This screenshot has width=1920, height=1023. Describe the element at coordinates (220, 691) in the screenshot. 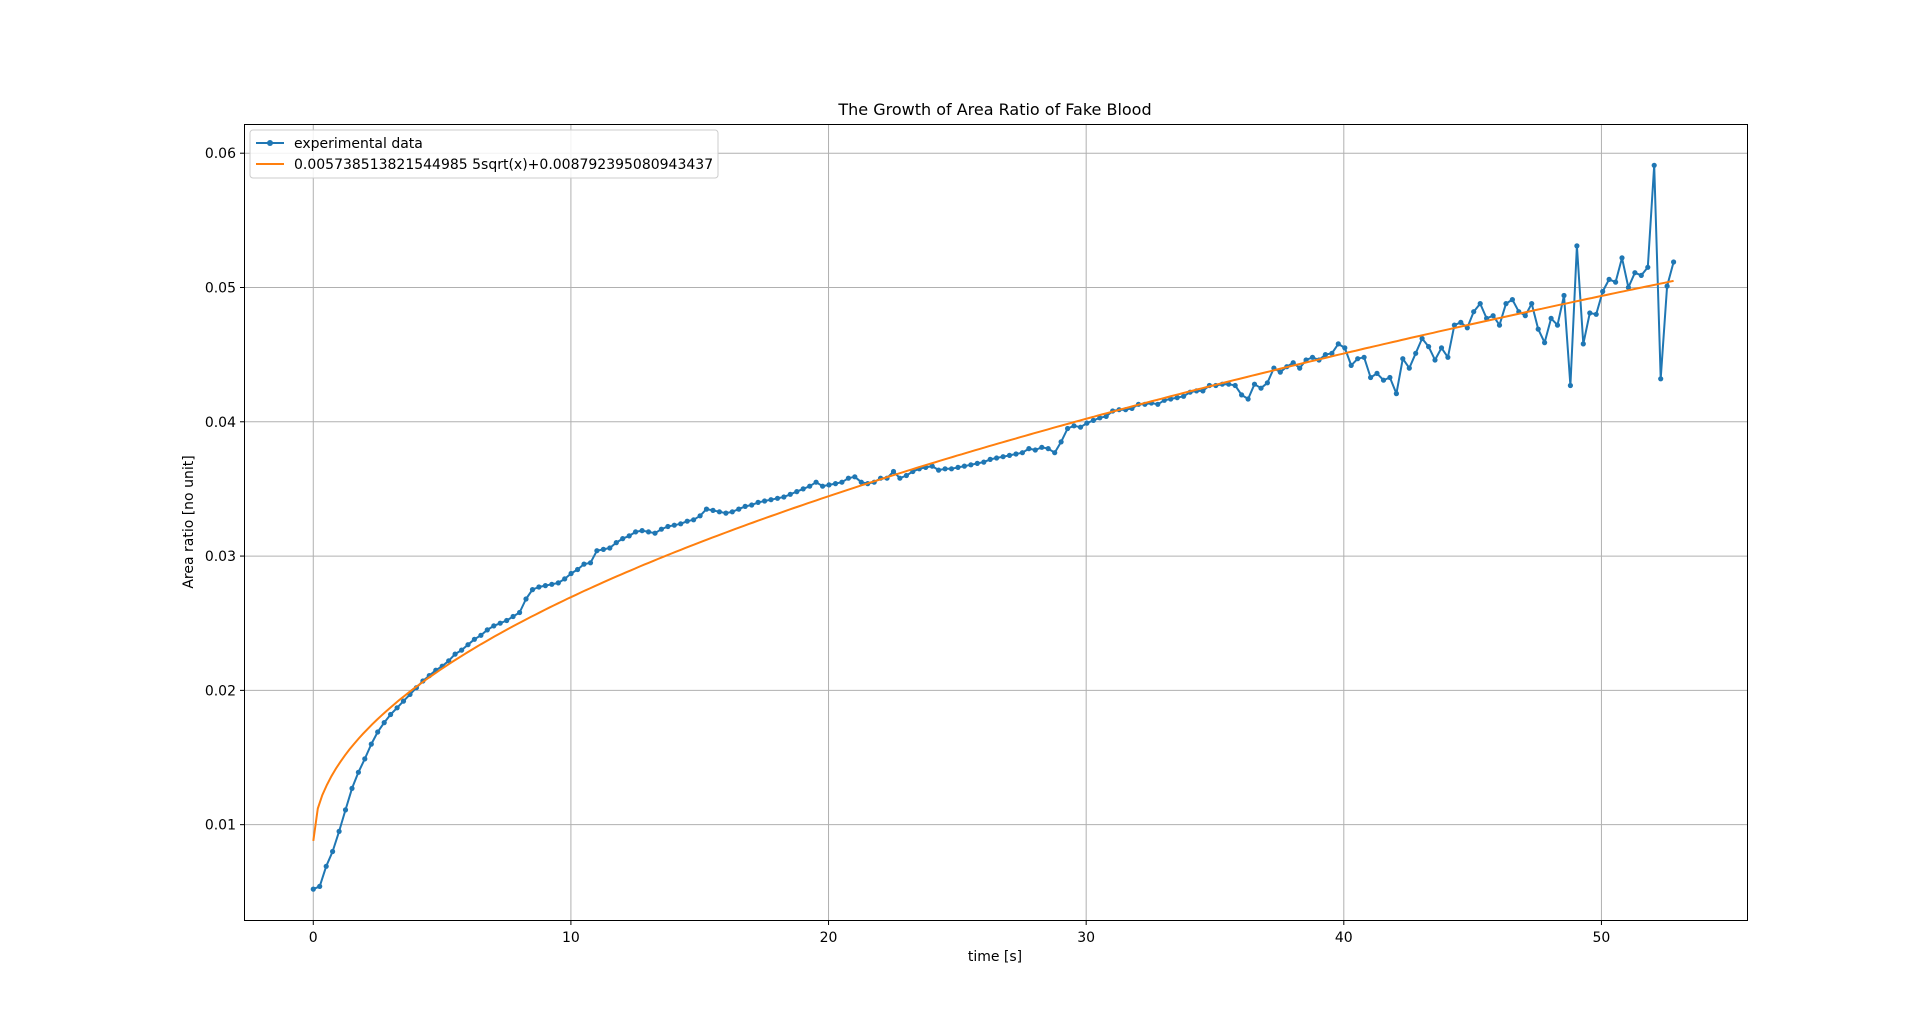

I see `y-tick-label: 0.02` at that location.